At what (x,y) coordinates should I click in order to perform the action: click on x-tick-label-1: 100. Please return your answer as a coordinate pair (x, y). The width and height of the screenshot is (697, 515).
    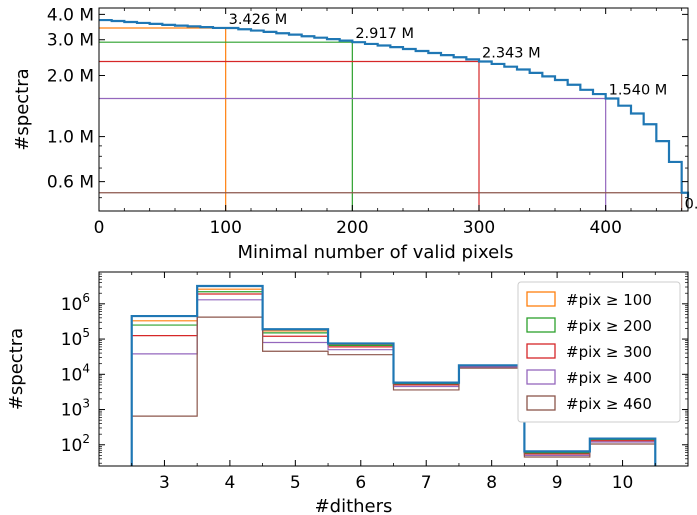
    Looking at the image, I should click on (225, 228).